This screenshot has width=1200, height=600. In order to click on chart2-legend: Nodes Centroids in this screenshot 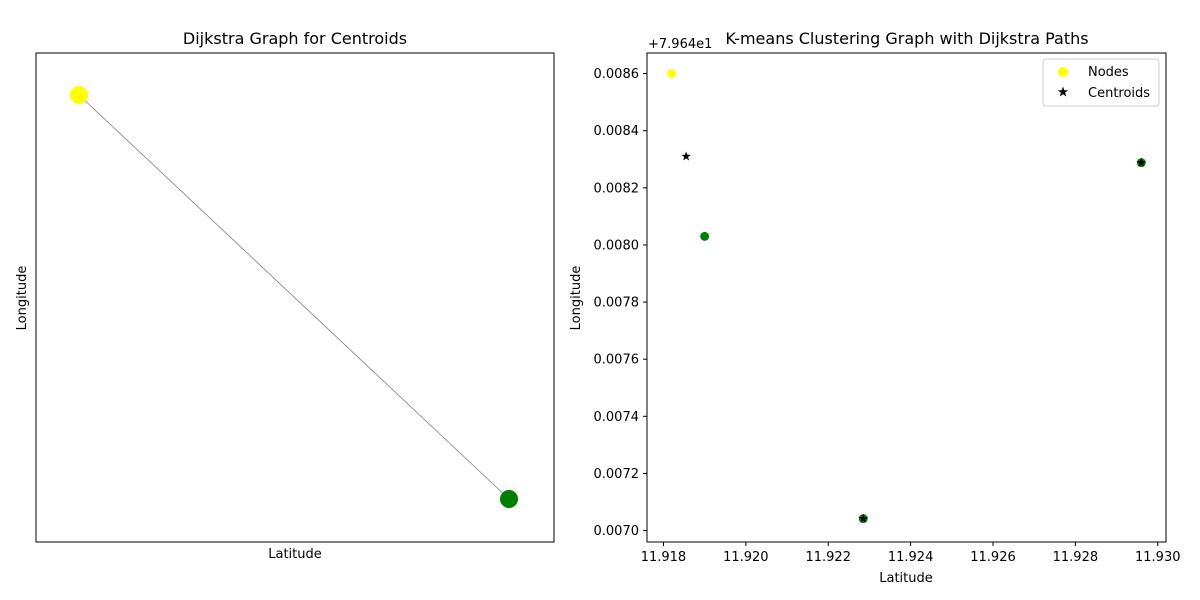, I will do `click(1101, 82)`.